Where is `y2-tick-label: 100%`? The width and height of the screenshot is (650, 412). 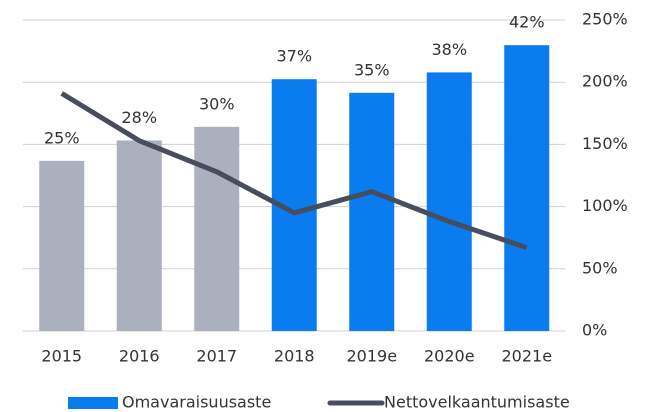
y2-tick-label: 100% is located at coordinates (605, 205).